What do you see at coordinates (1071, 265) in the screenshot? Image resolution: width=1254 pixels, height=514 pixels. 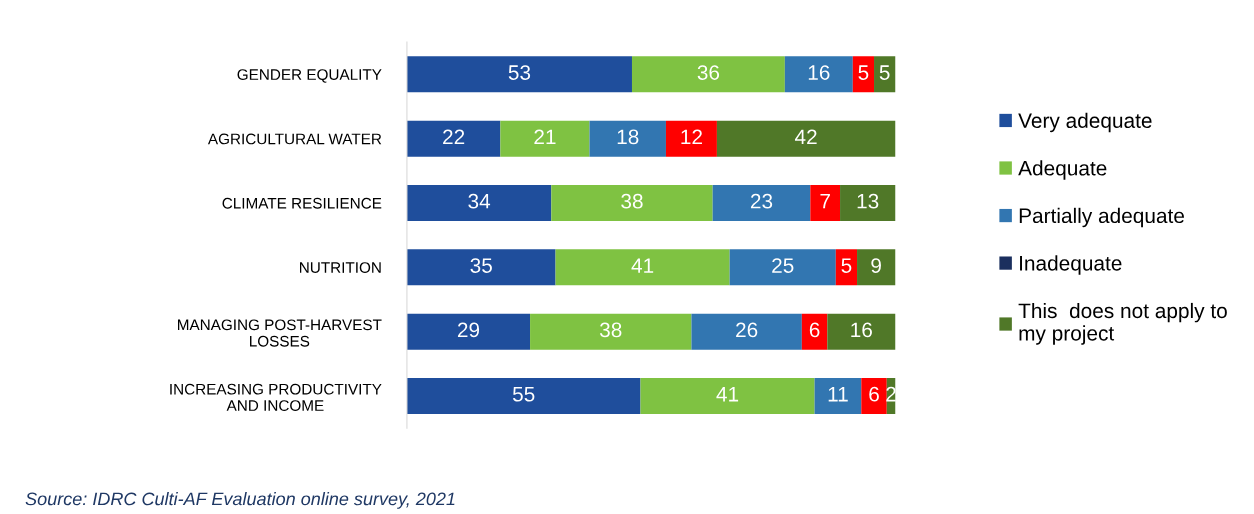 I see `legend-label: Inadequate` at bounding box center [1071, 265].